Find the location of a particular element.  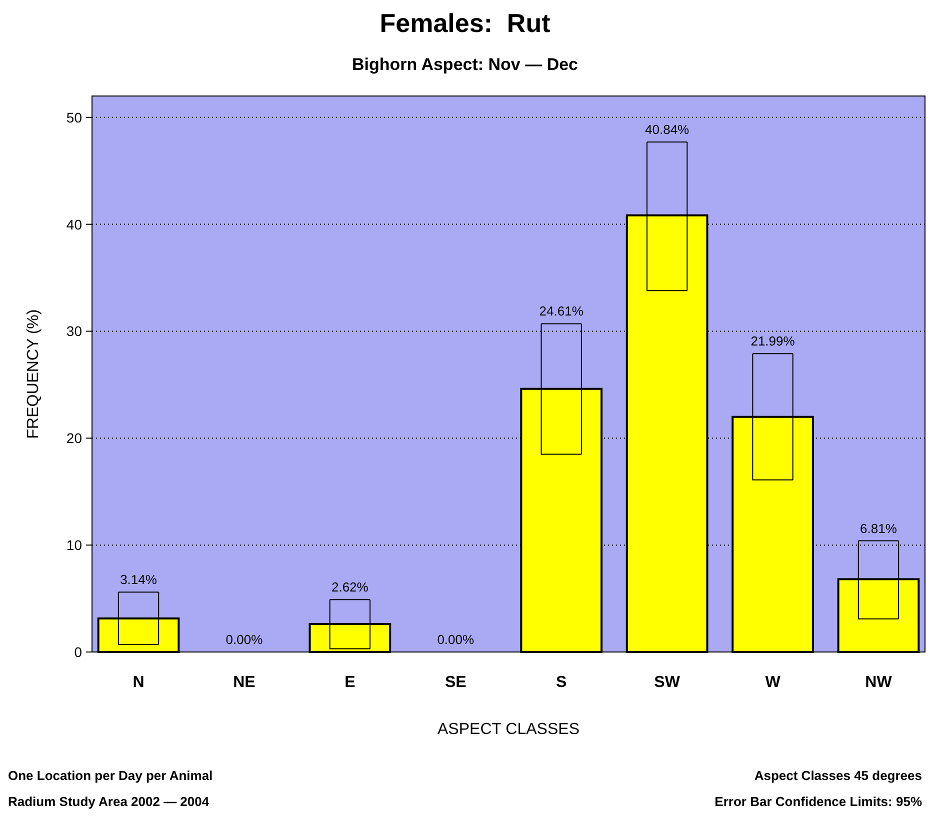

text: One Location per Day per Animal is located at coordinates (110, 775).